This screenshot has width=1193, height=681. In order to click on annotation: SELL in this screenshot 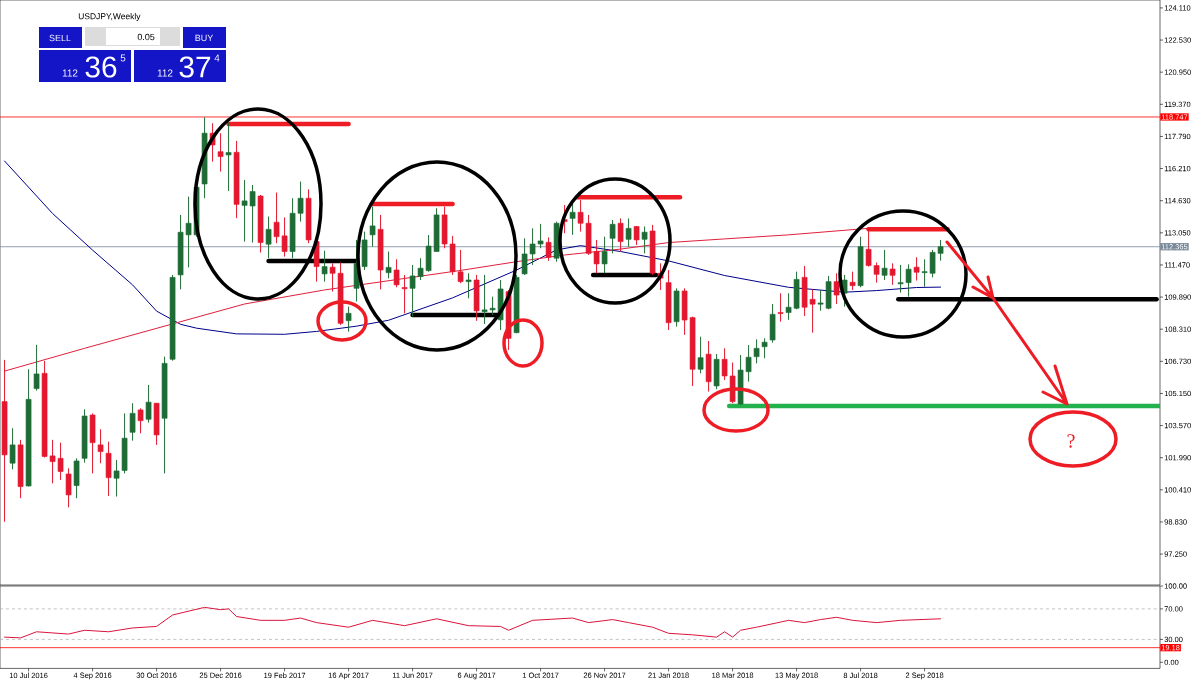, I will do `click(60, 38)`.